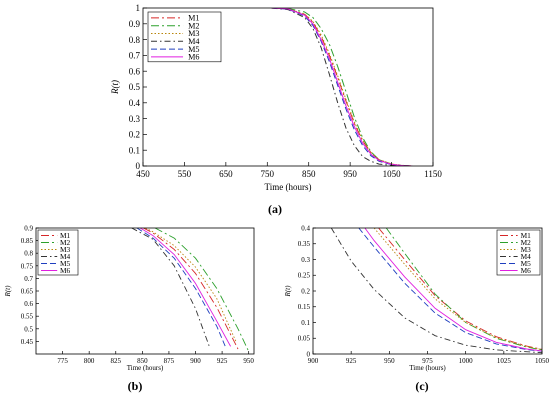  Describe the element at coordinates (304, 339) in the screenshot. I see `y-tick-label: 0.05` at that location.